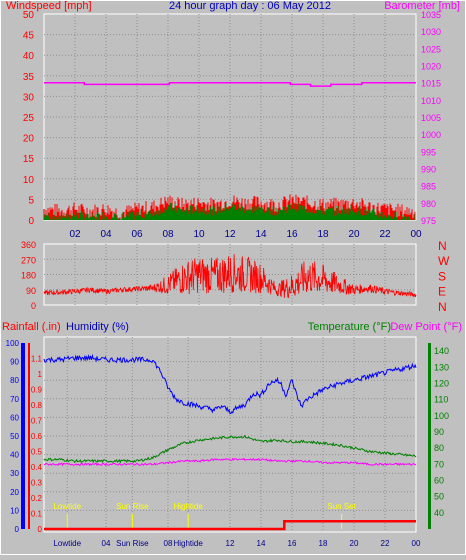 The width and height of the screenshot is (466, 560). I want to click on barometer-axis-label: Barometer [mb], so click(422, 6).